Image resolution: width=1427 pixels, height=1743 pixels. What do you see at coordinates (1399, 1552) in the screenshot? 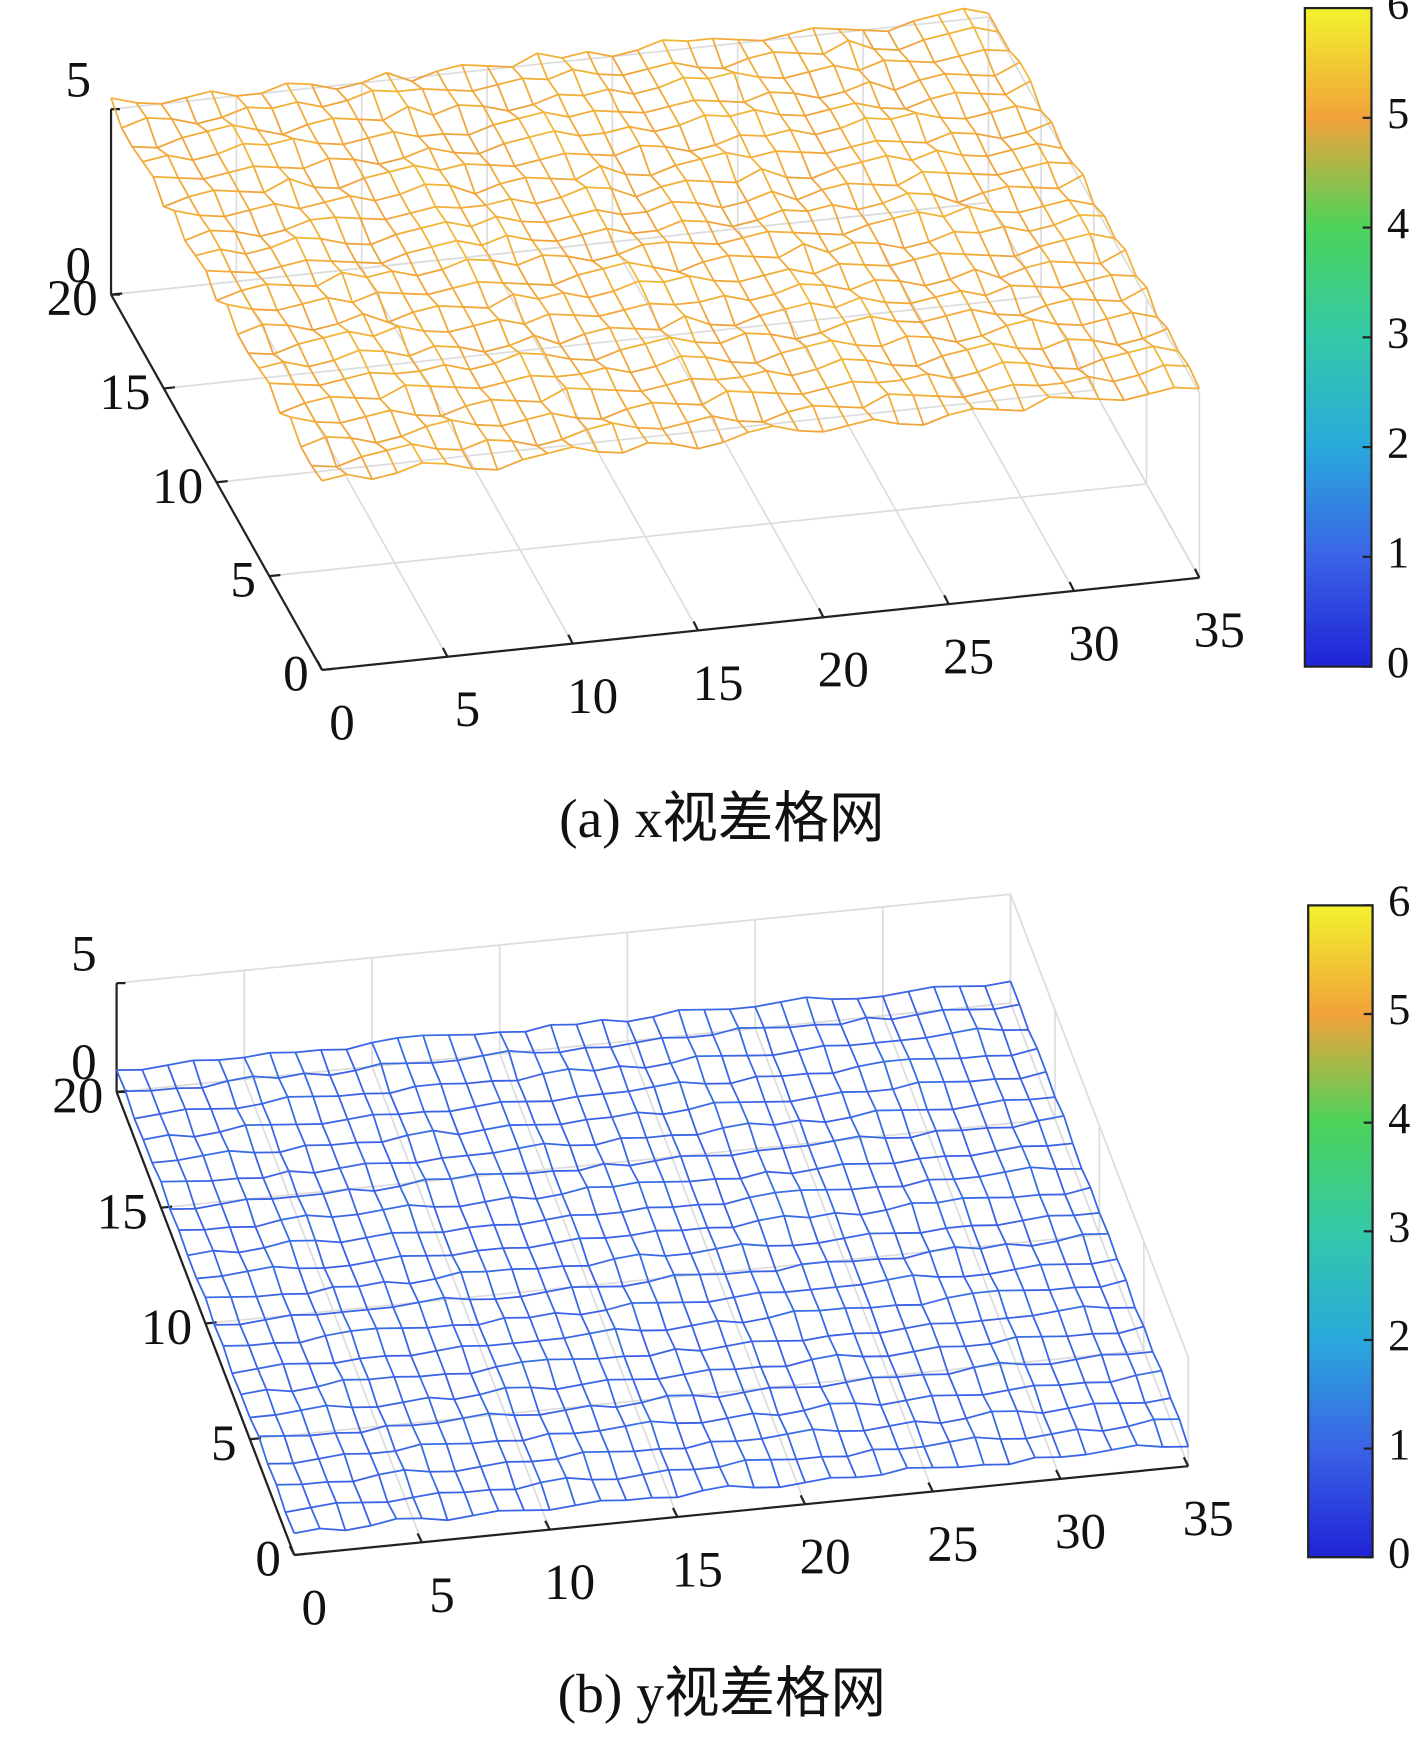
I see `colorbar-tick-label: 0` at bounding box center [1399, 1552].